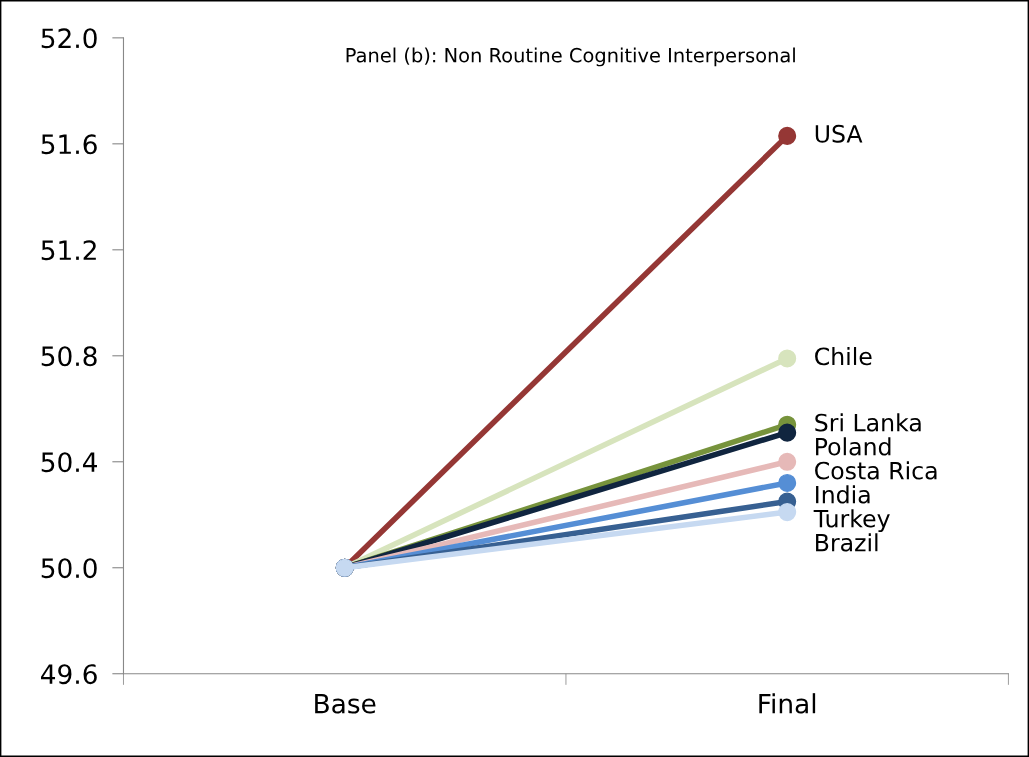 The height and width of the screenshot is (757, 1029). Describe the element at coordinates (69, 144) in the screenshot. I see `y-tick-label: 51.6` at that location.